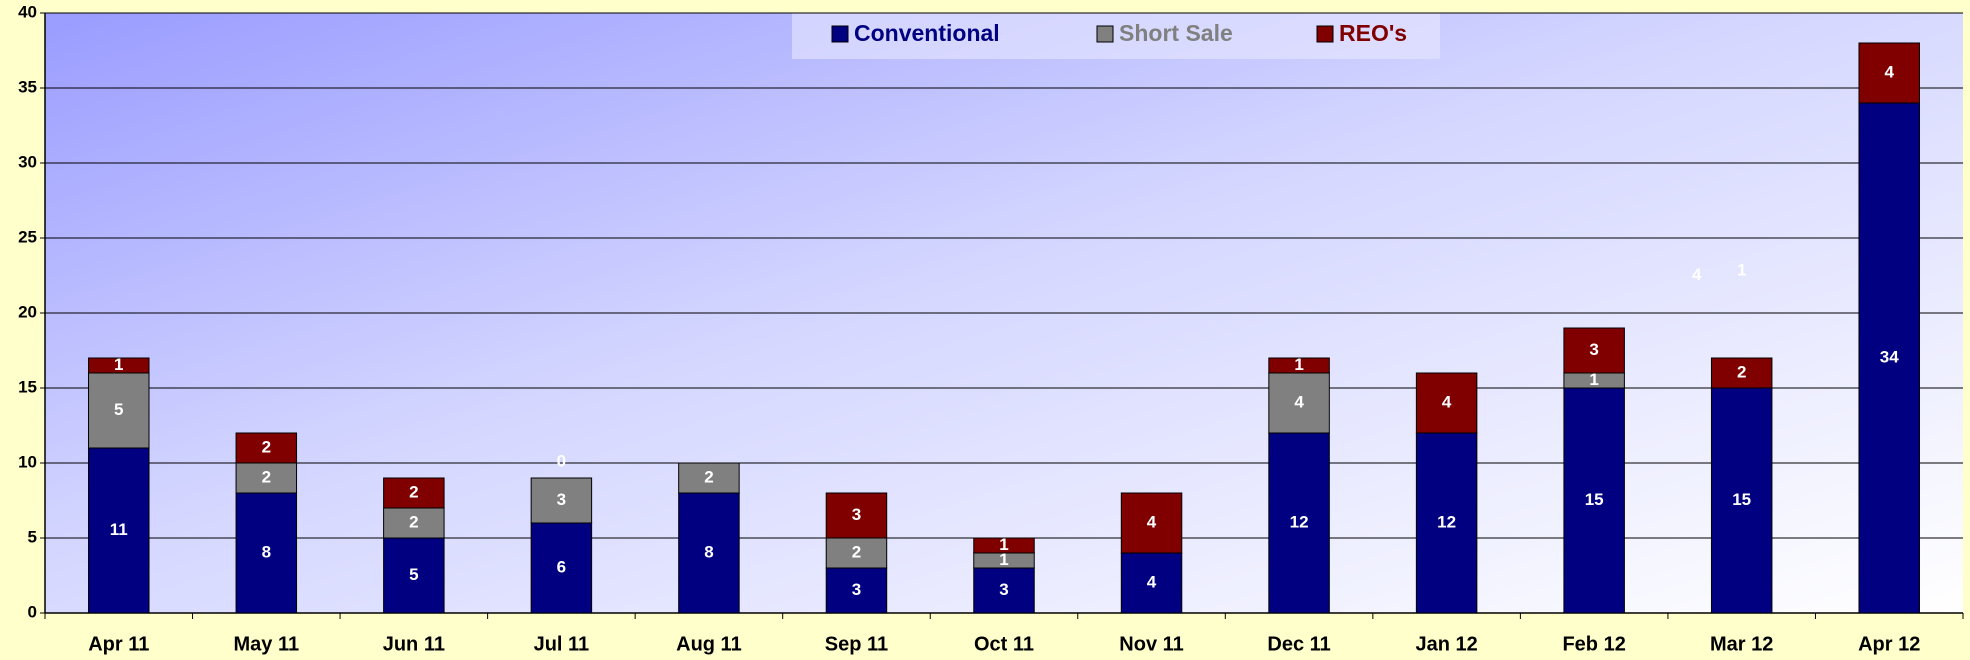 This screenshot has height=660, width=1970. I want to click on legend-label: Short Sale, so click(1176, 33).